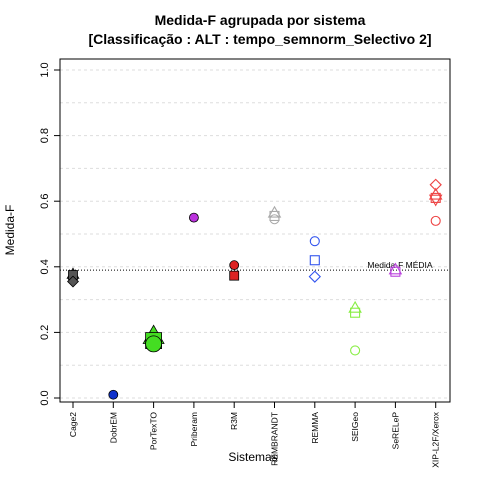  Describe the element at coordinates (255, 265) in the screenshot. I see `reference-line-group: Medida-F MÉDIA` at that location.